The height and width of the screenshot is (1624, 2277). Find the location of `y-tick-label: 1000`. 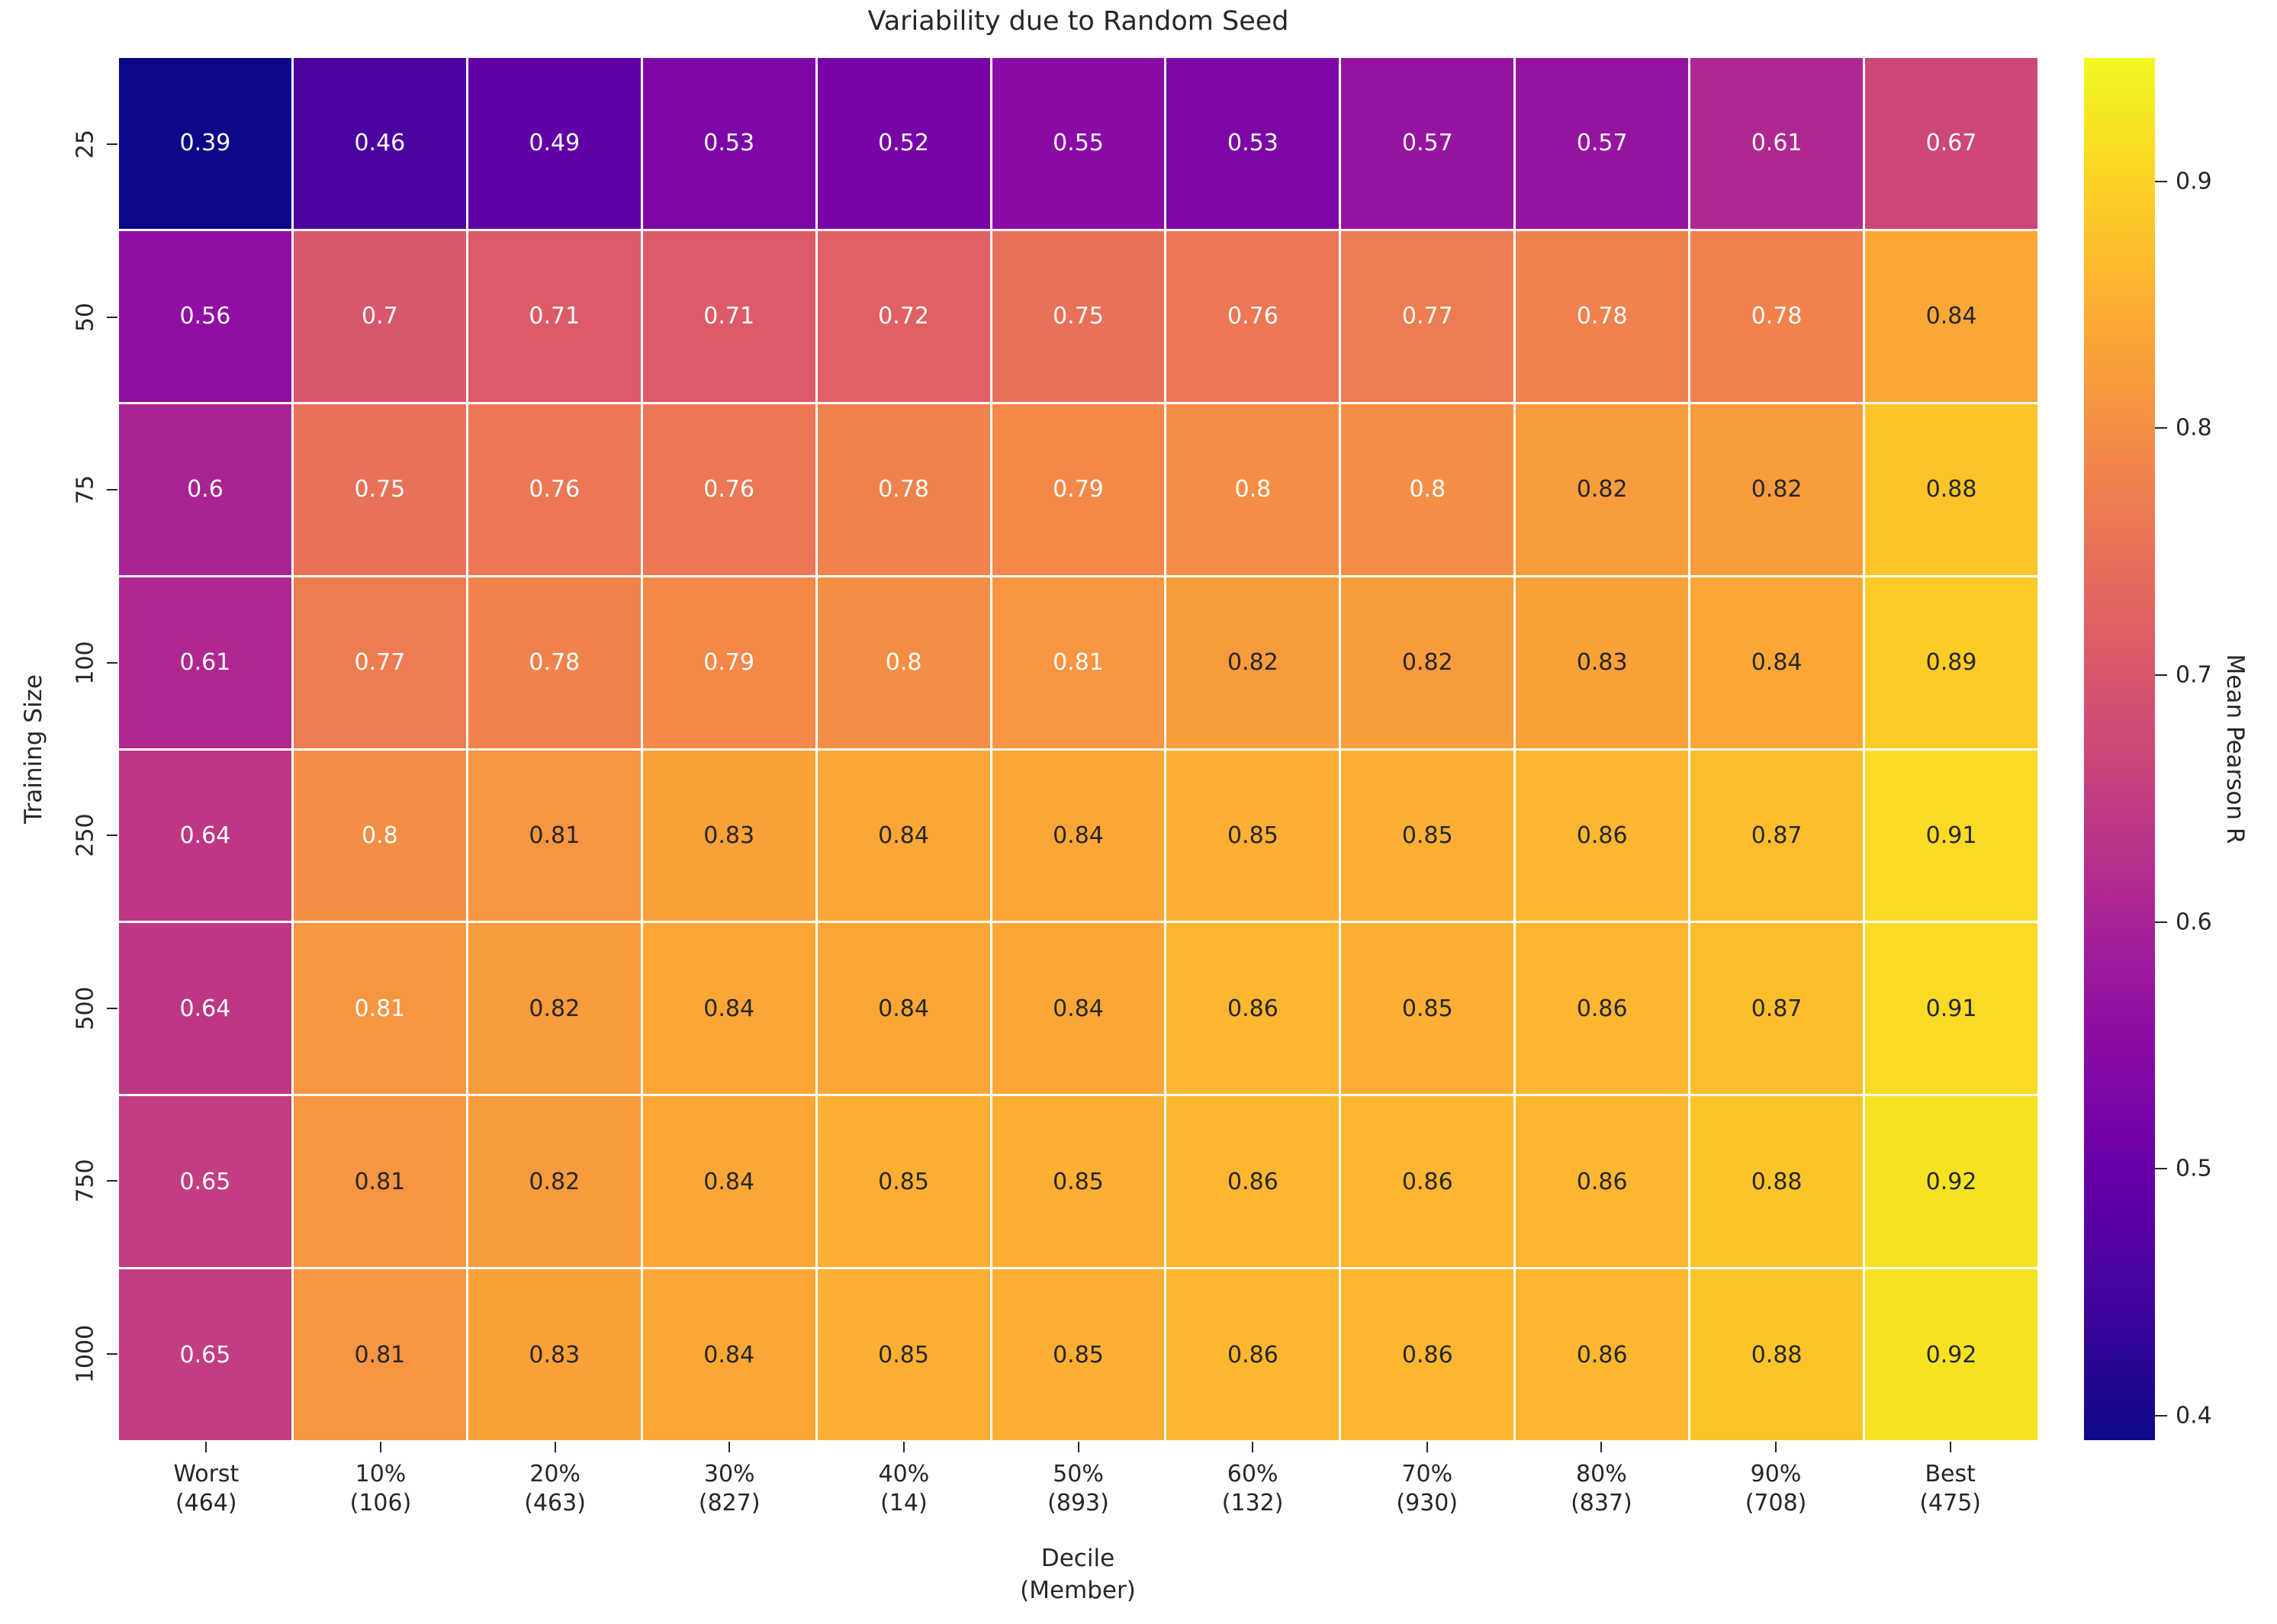

y-tick-label: 1000 is located at coordinates (85, 1353).